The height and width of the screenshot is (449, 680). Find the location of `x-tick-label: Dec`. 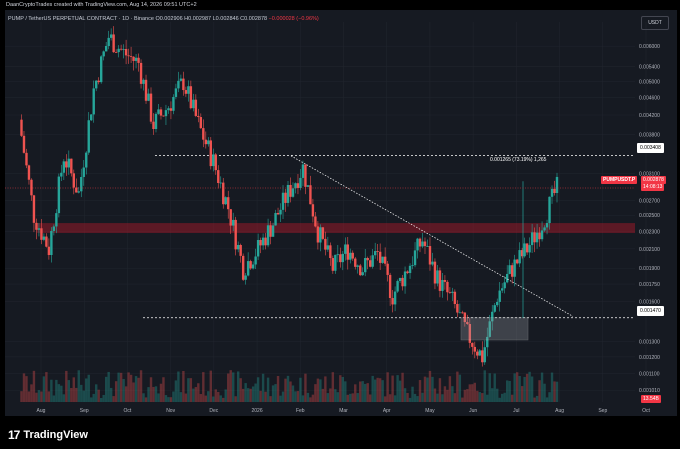

x-tick-label: Dec is located at coordinates (213, 411).